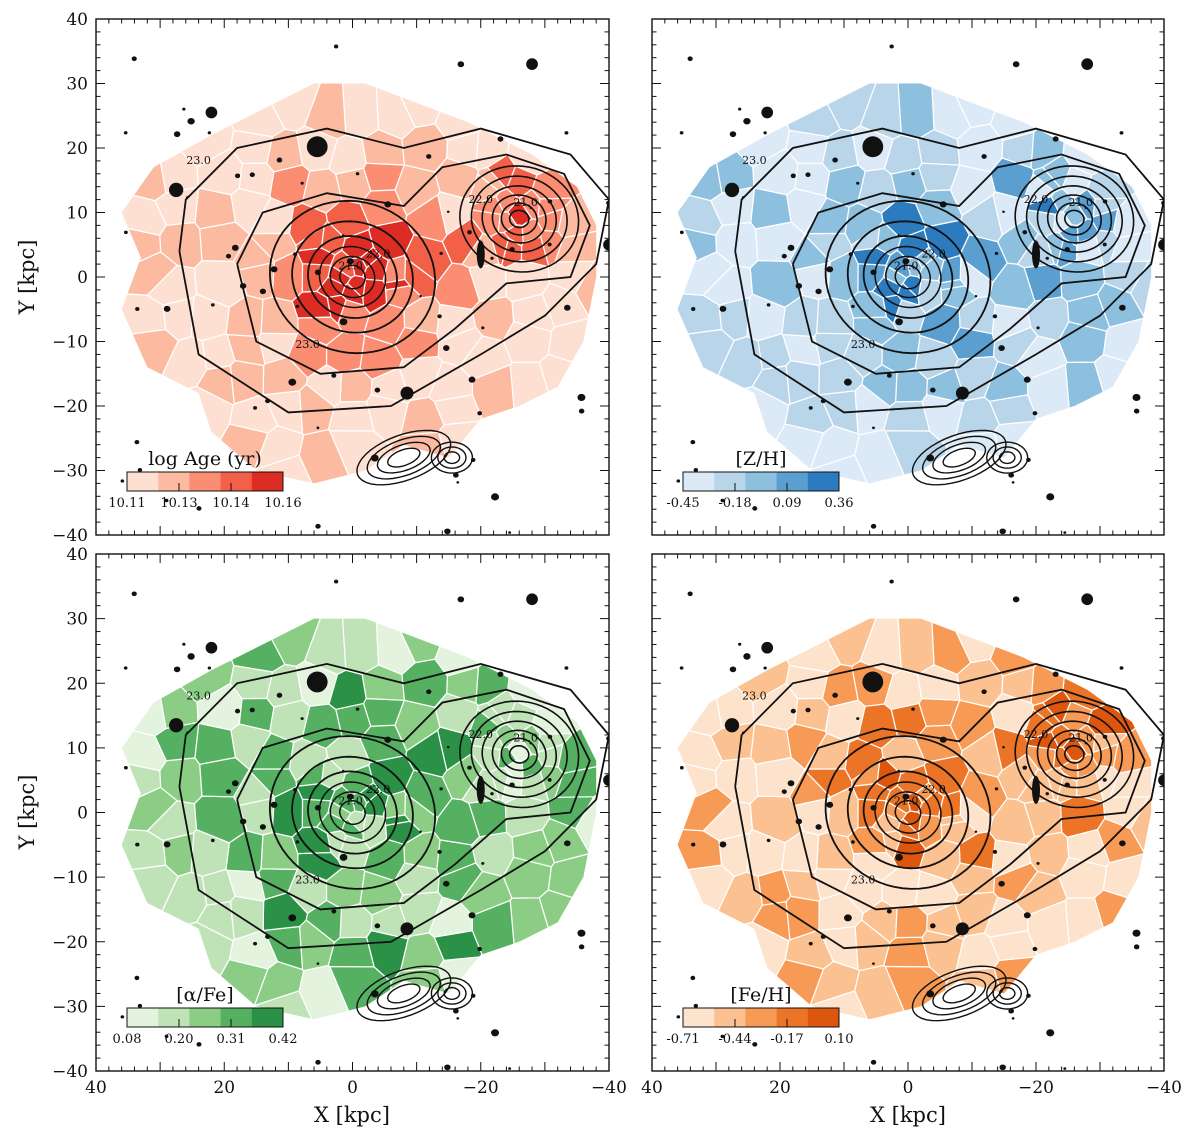  I want to click on contour-label: 21.0, so click(906, 265).